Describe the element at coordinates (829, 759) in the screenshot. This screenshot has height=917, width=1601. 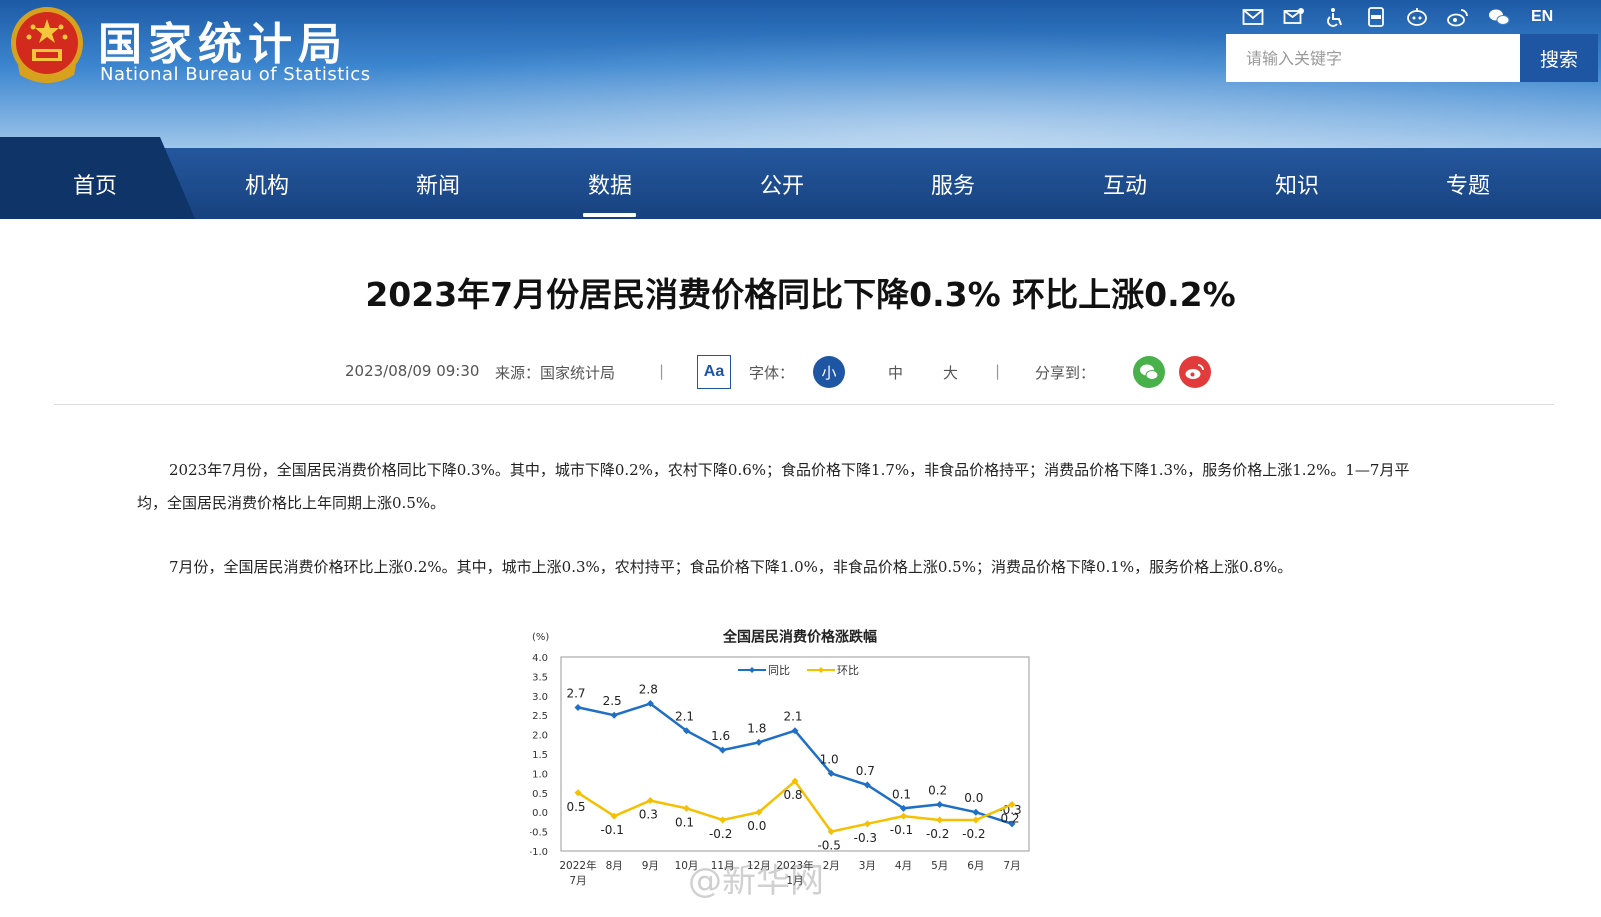
I see `chart-data-label: 1.0` at that location.